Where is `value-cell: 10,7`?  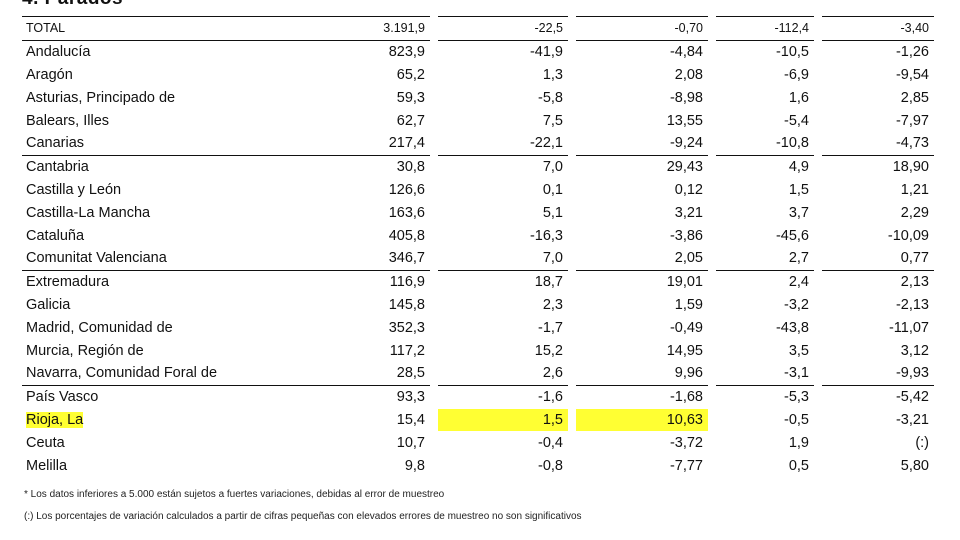 value-cell: 10,7 is located at coordinates (410, 442).